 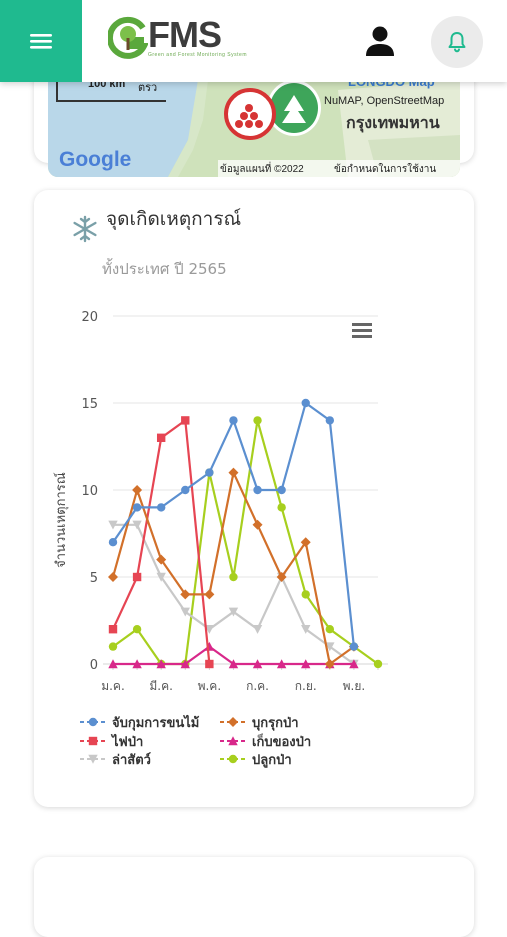 I want to click on app-logo: FMS Green and Forest Monitoring System, so click(x=177, y=38).